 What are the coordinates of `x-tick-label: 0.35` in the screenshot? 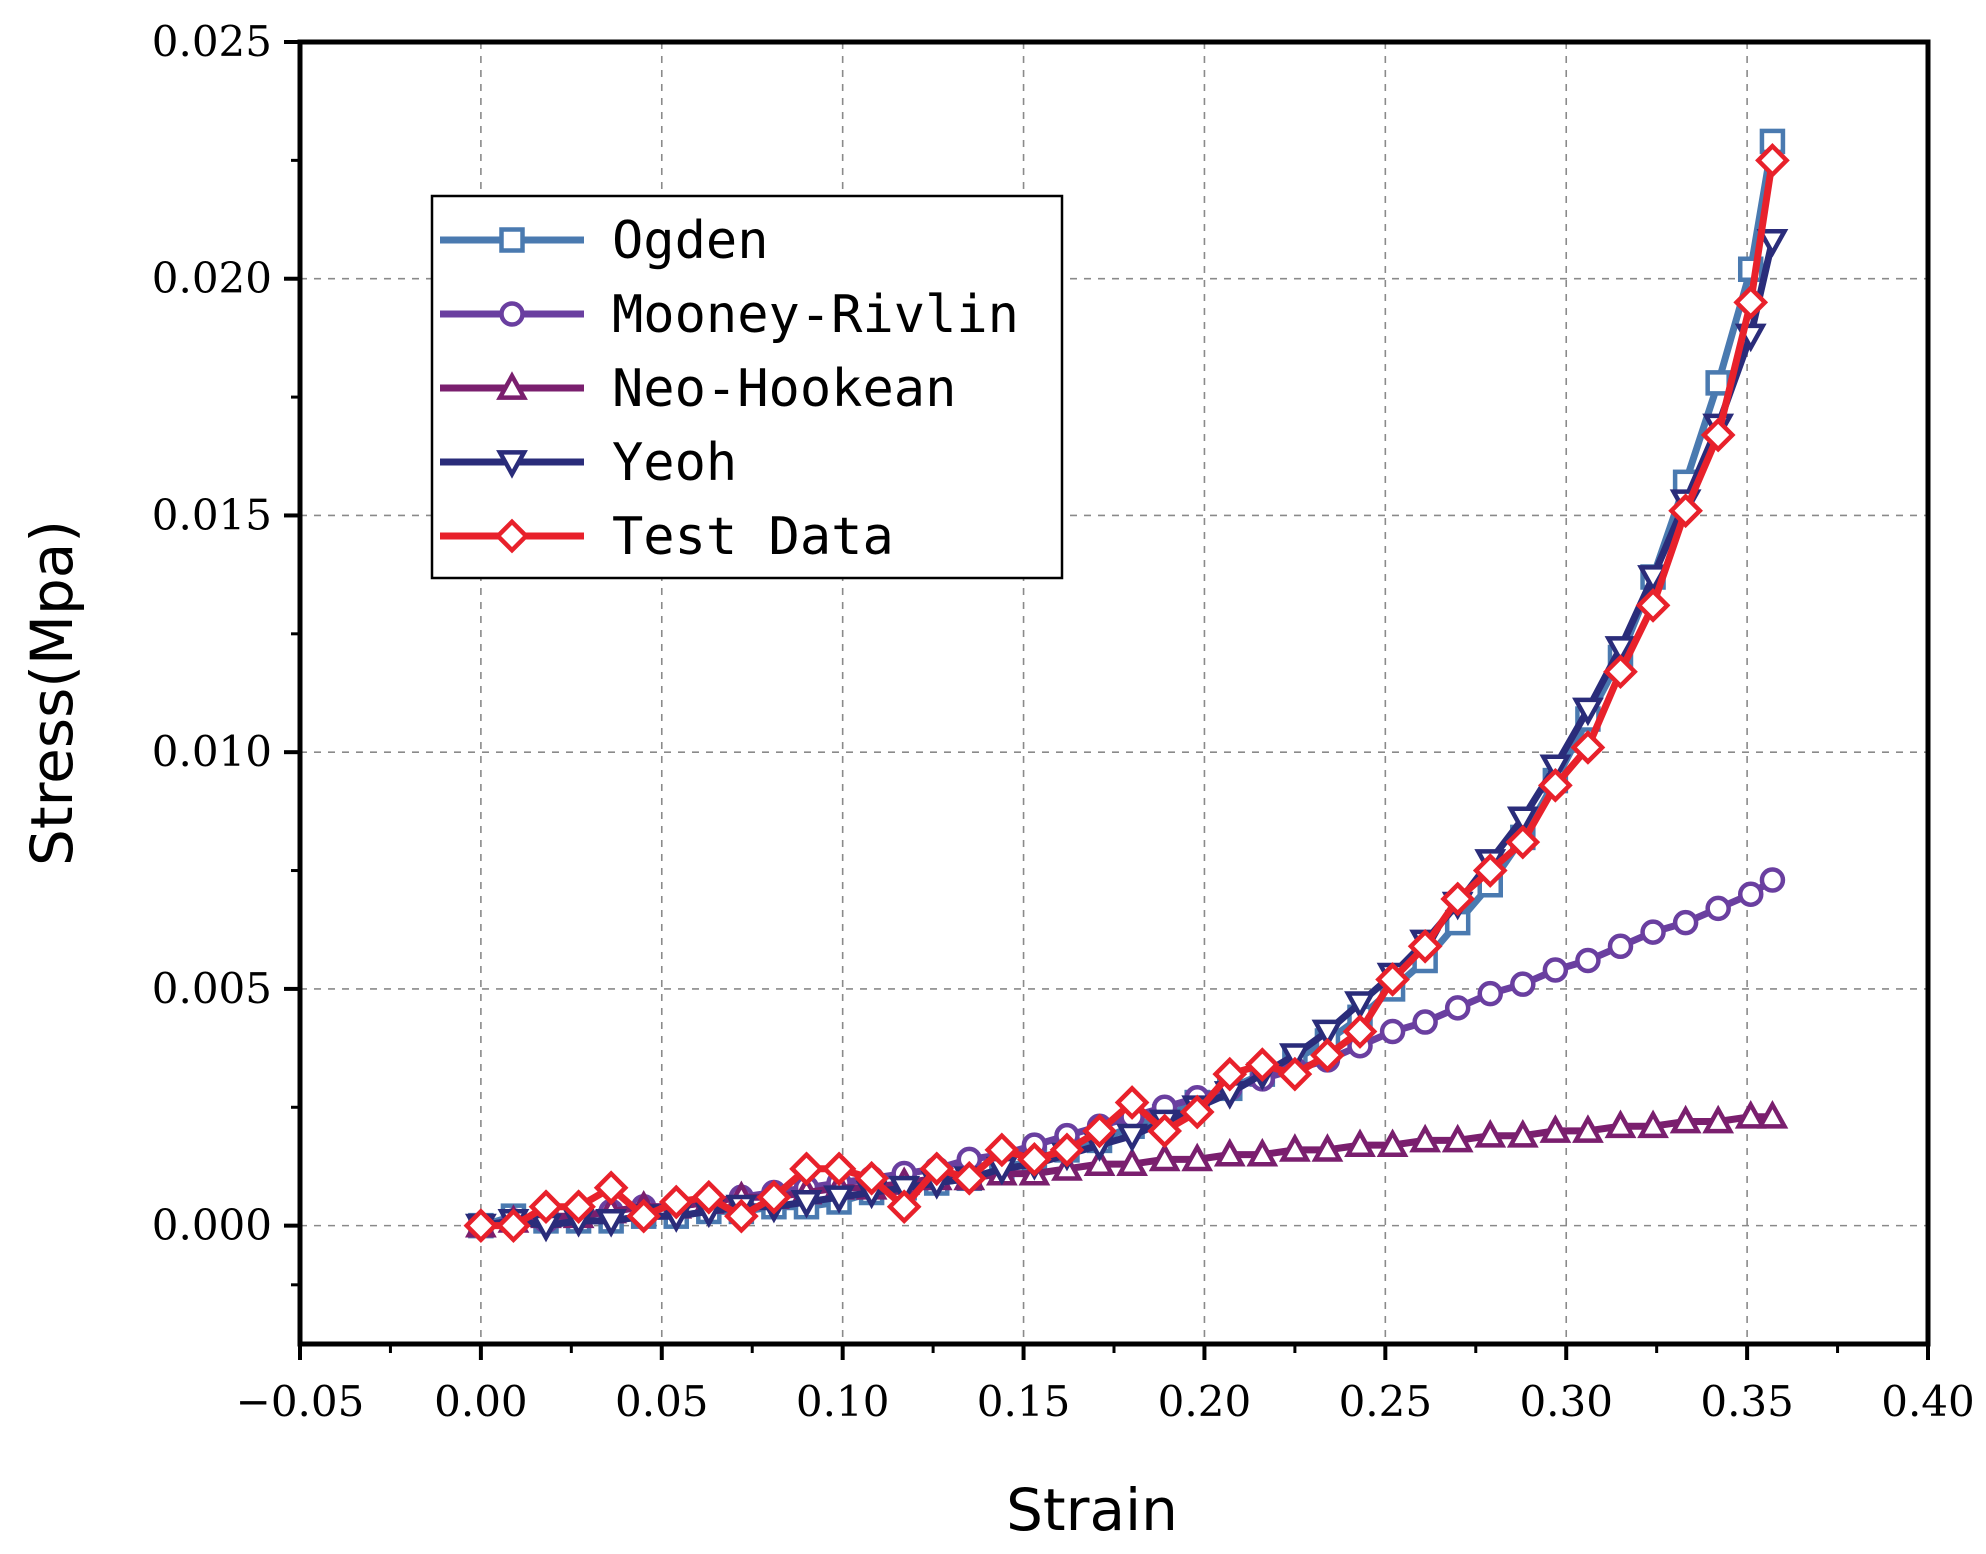 It's located at (1747, 1401).